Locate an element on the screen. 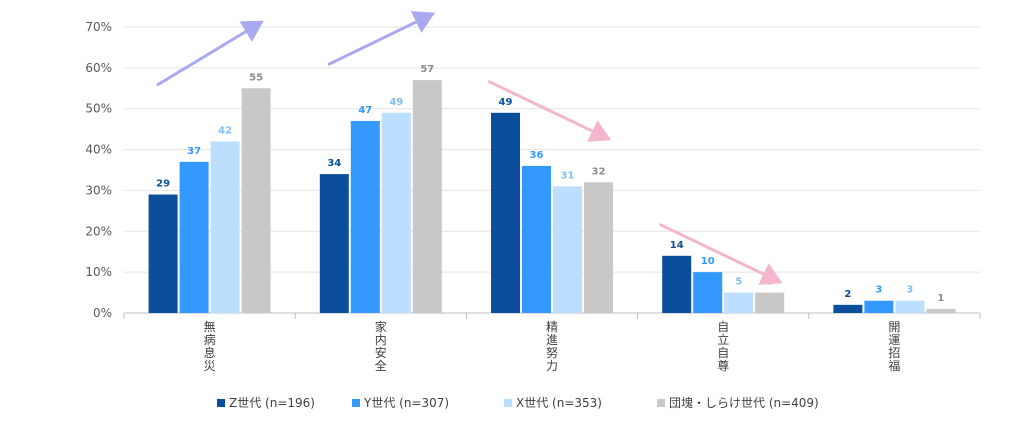 The height and width of the screenshot is (440, 1024). data-label: 32 is located at coordinates (599, 171).